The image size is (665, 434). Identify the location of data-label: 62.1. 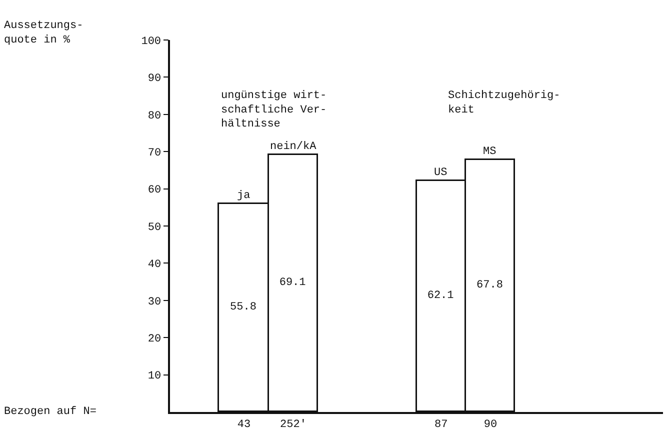
(440, 296).